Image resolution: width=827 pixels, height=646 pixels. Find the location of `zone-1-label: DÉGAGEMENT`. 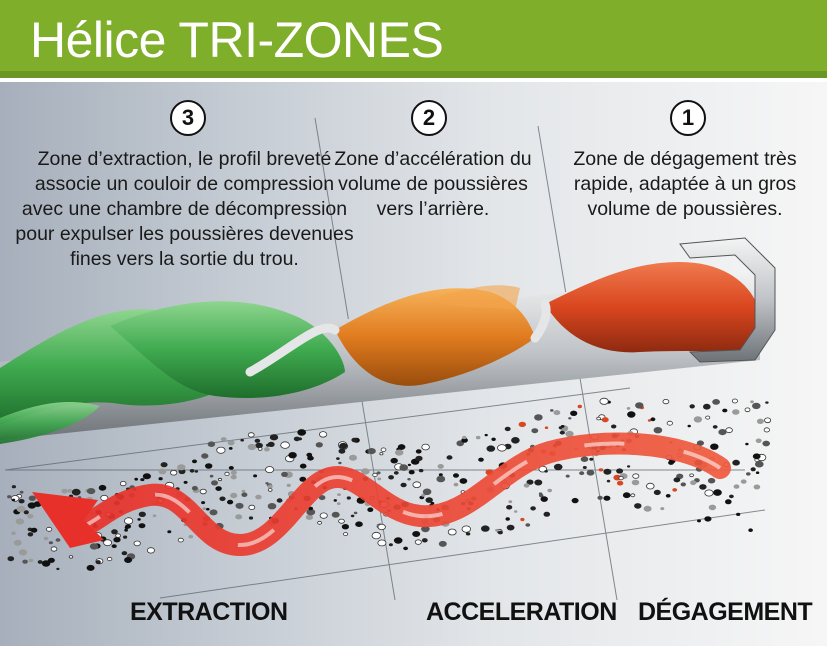

zone-1-label: DÉGAGEMENT is located at coordinates (725, 612).